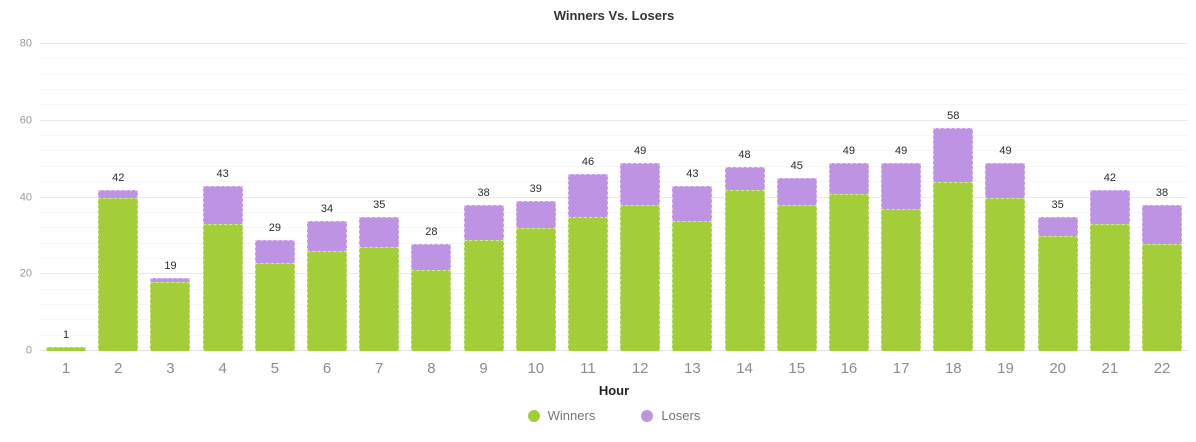 This screenshot has width=1196, height=442. Describe the element at coordinates (796, 166) in the screenshot. I see `bar-total-label-hour-15: 45` at that location.